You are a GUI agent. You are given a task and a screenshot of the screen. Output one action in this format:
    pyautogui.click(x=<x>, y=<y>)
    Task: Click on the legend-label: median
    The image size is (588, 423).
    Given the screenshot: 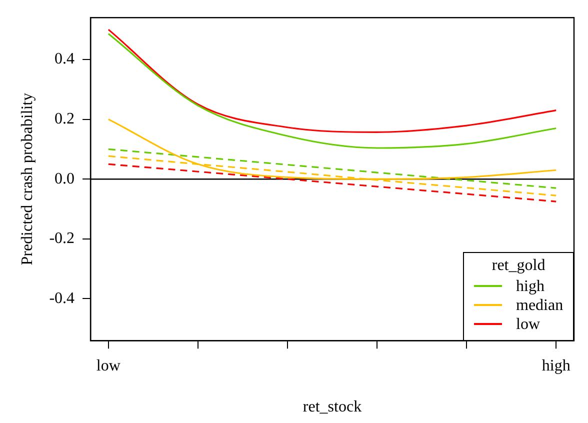 What is the action you would take?
    pyautogui.click(x=540, y=305)
    